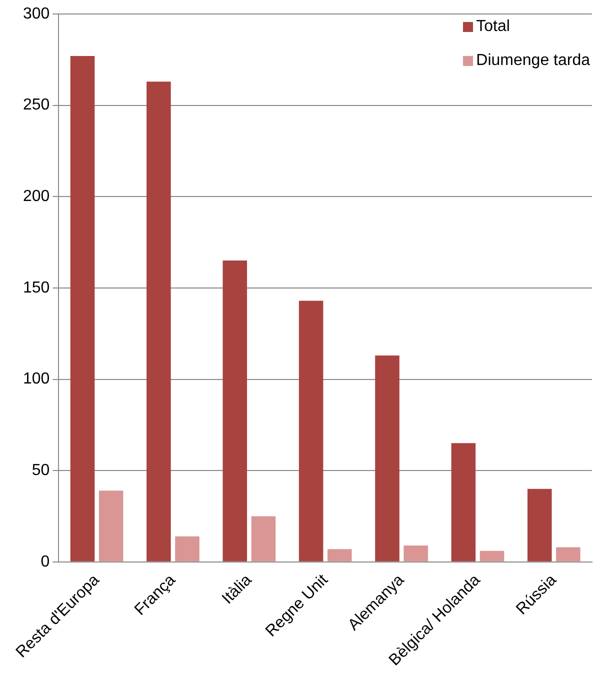 This screenshot has width=598, height=677. I want to click on y-tick-label: 150, so click(36, 287).